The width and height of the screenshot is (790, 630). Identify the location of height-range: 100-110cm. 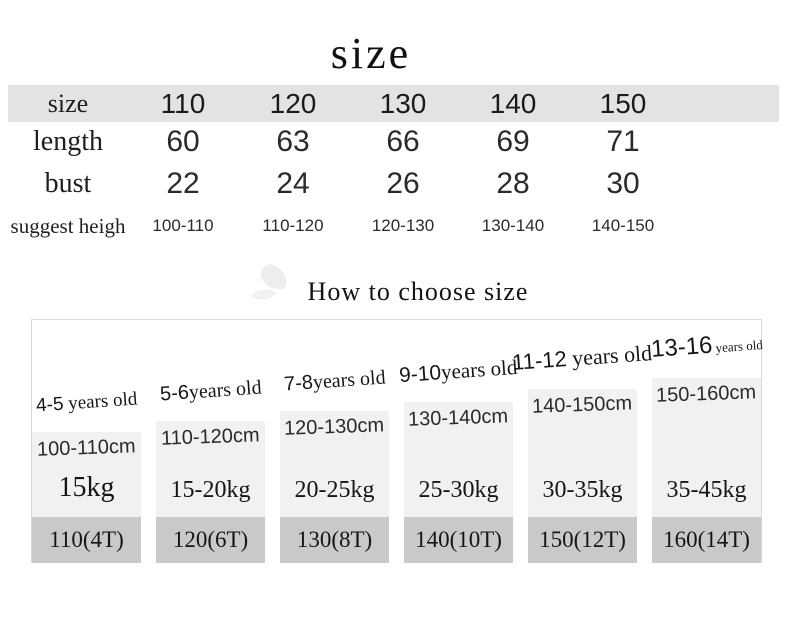
(86, 448).